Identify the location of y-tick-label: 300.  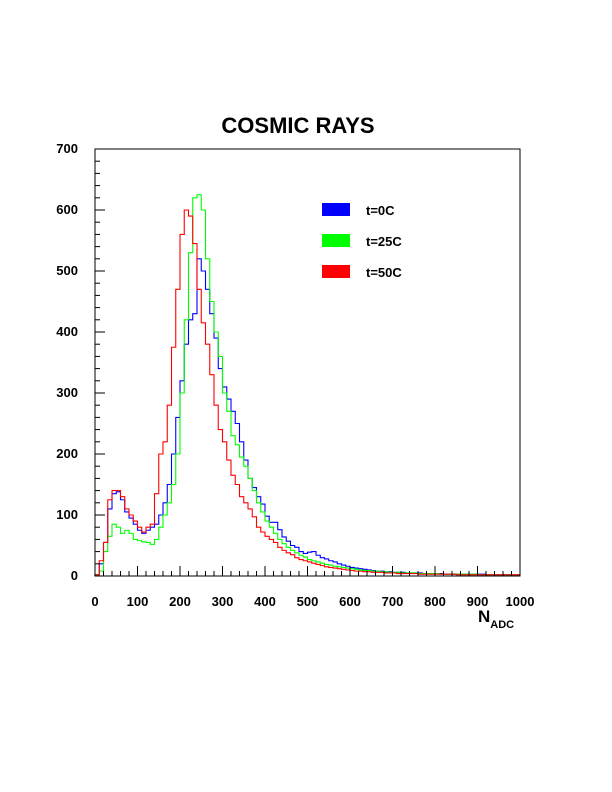
(67, 392).